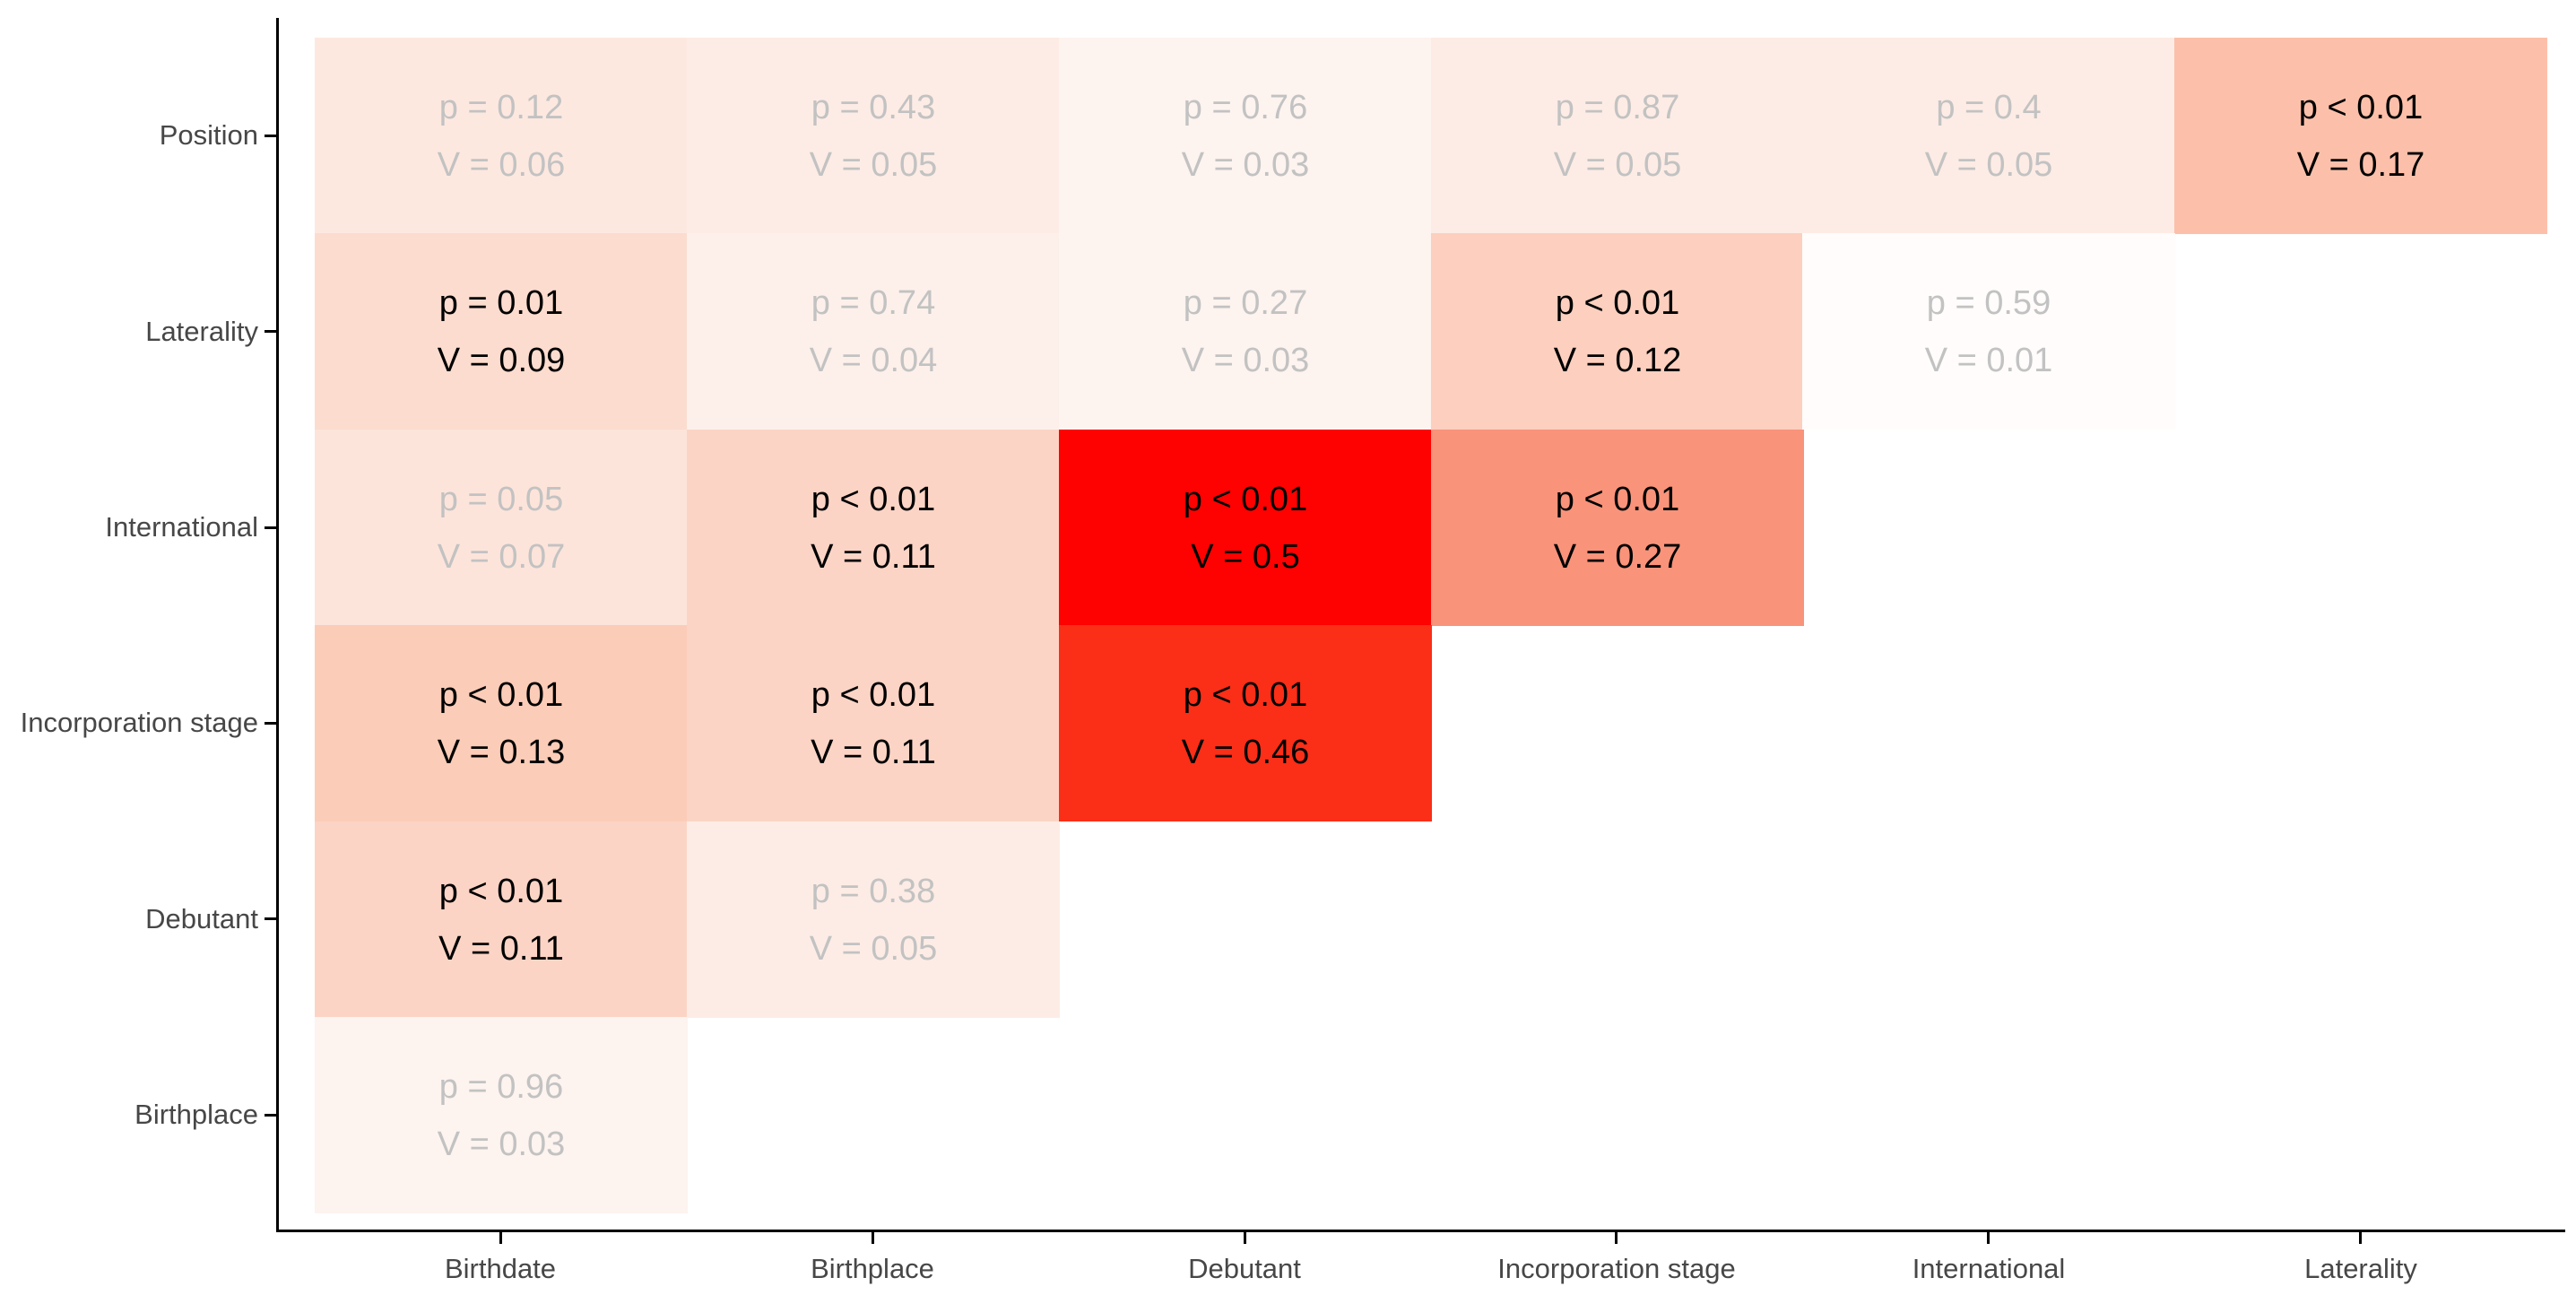 This screenshot has width=2576, height=1295. I want to click on y-tick-mark-position, so click(272, 136).